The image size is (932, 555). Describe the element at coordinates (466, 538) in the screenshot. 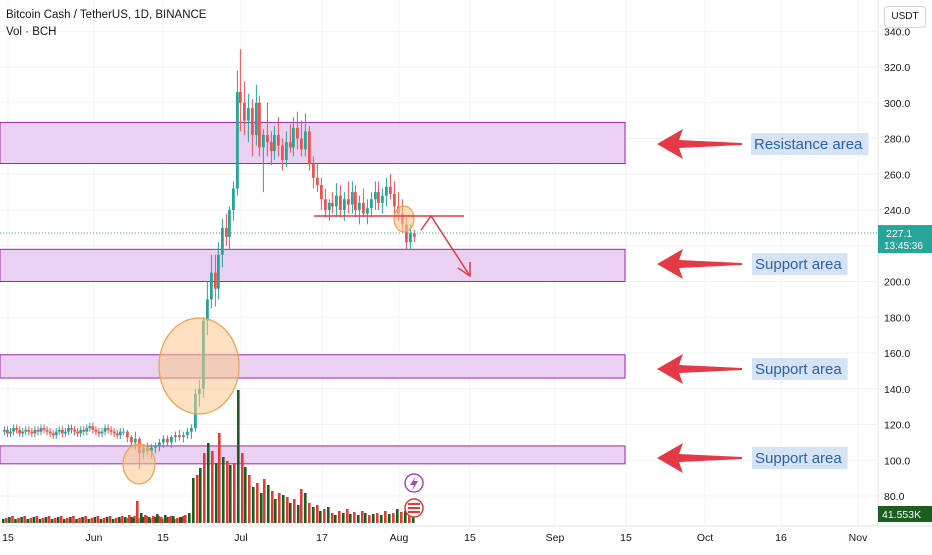

I see `time-axis` at that location.